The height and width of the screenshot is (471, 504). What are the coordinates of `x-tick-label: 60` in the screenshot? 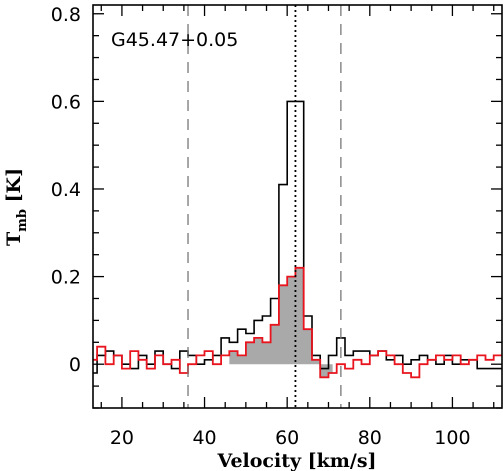 It's located at (287, 438).